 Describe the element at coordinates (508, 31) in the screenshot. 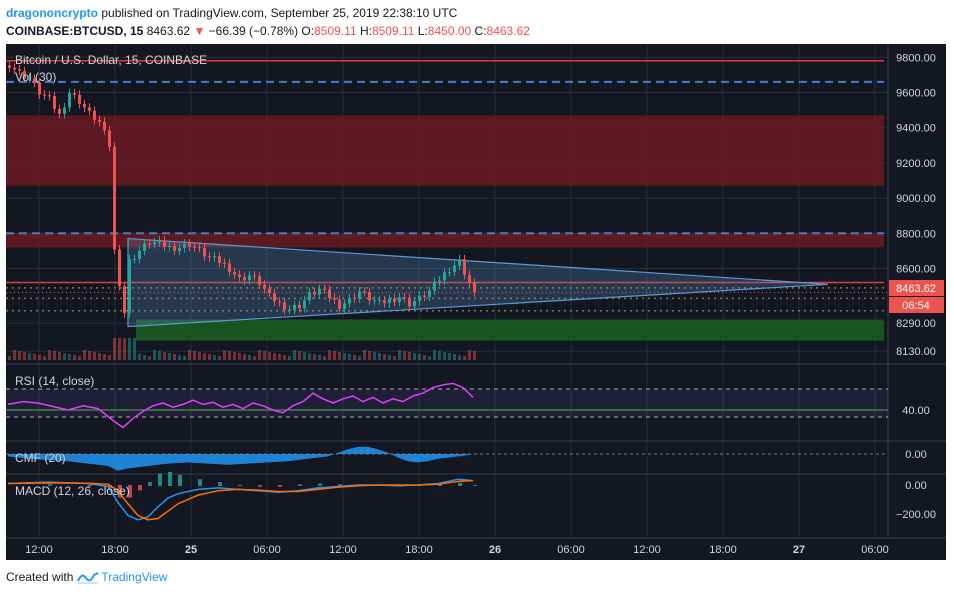

I see `close-value: 8463.62` at that location.